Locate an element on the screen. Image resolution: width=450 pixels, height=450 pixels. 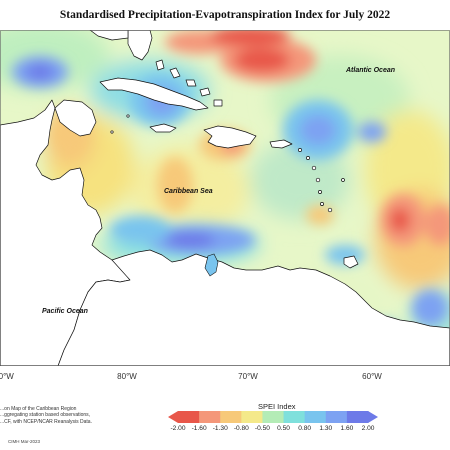
credit-text: CIMH Mar-2023 is located at coordinates (24, 441).